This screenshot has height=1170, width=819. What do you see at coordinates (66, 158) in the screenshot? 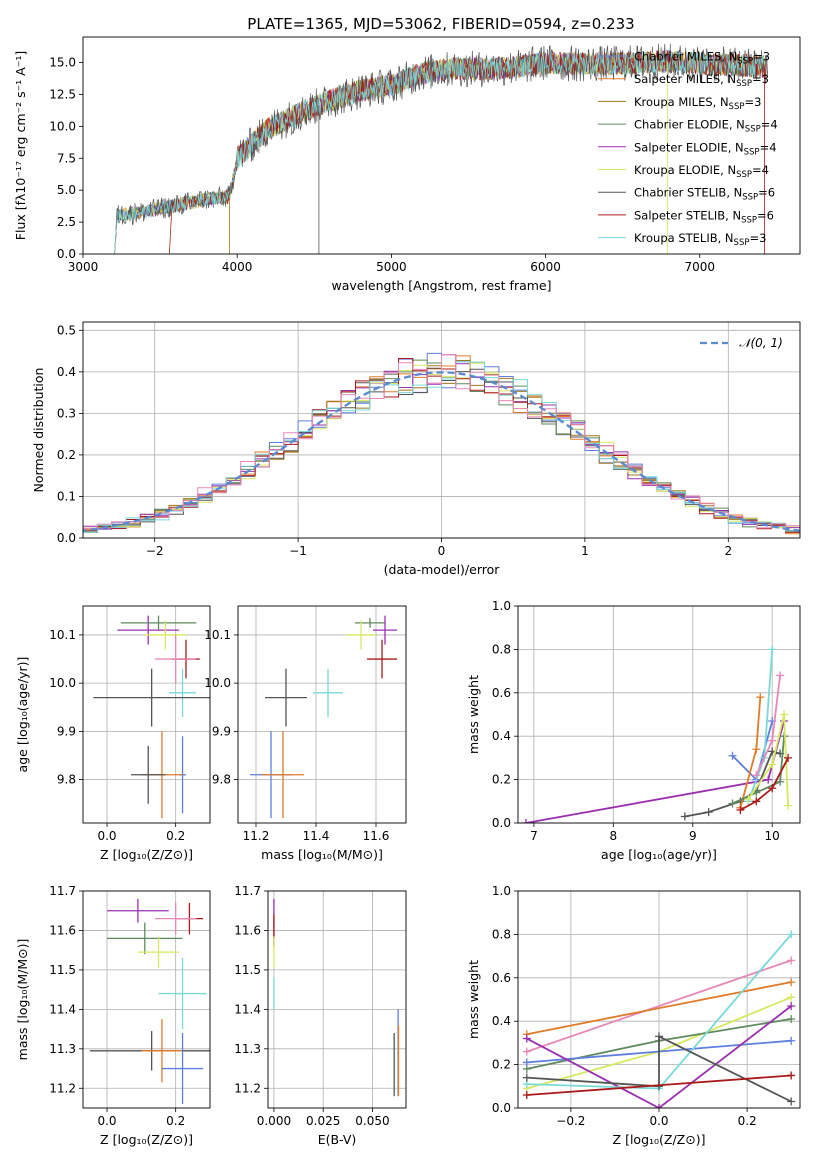
I see `y-tick-label: 7.5` at bounding box center [66, 158].